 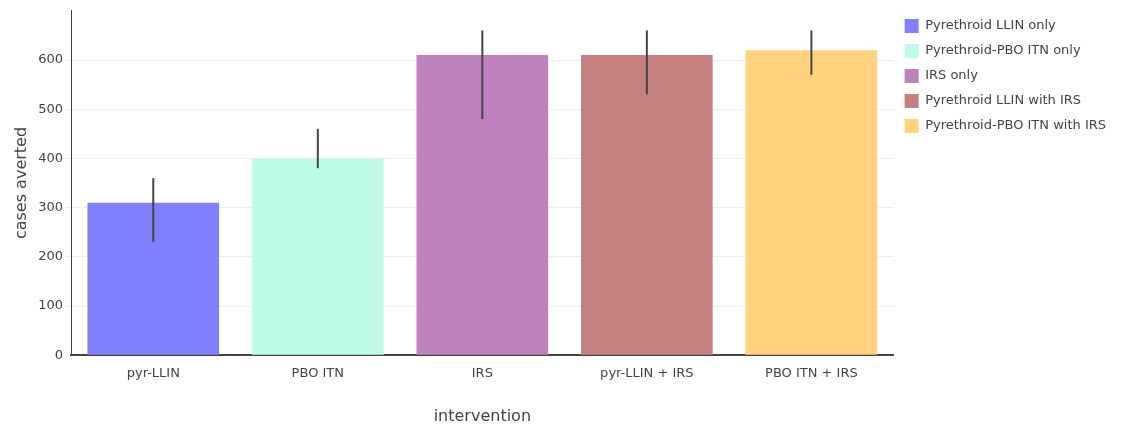 What do you see at coordinates (51, 305) in the screenshot?
I see `y-tick-label: 100` at bounding box center [51, 305].